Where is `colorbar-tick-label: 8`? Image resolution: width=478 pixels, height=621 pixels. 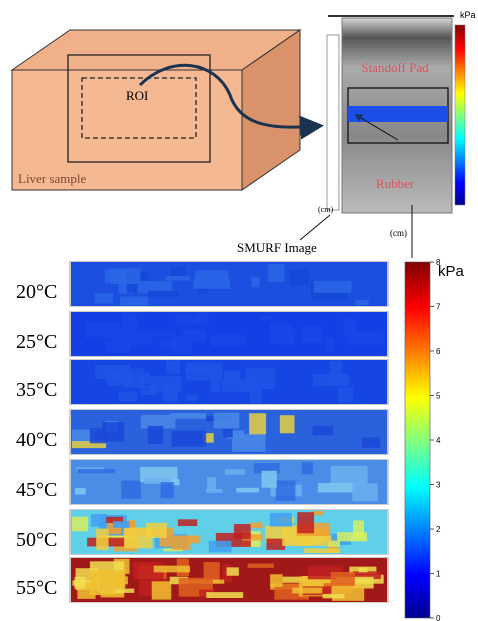
colorbar-tick-label: 8 is located at coordinates (438, 262).